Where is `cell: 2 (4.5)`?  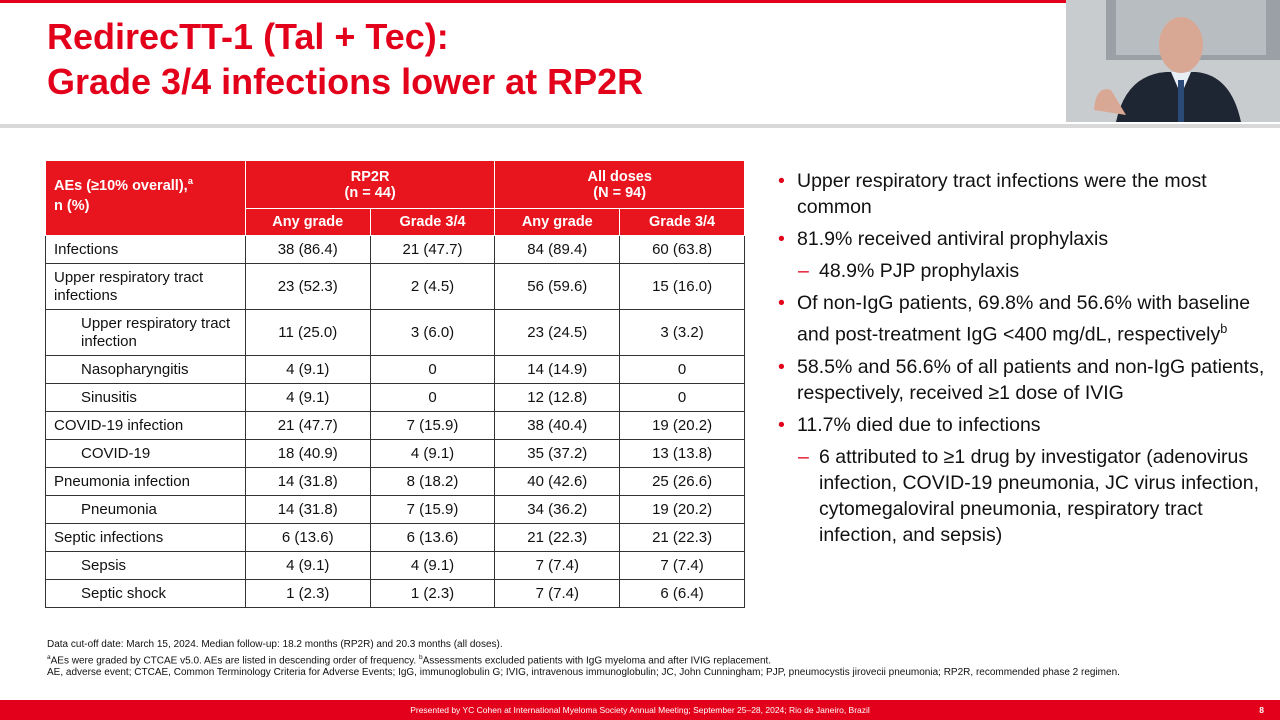
cell: 2 (4.5) is located at coordinates (432, 286).